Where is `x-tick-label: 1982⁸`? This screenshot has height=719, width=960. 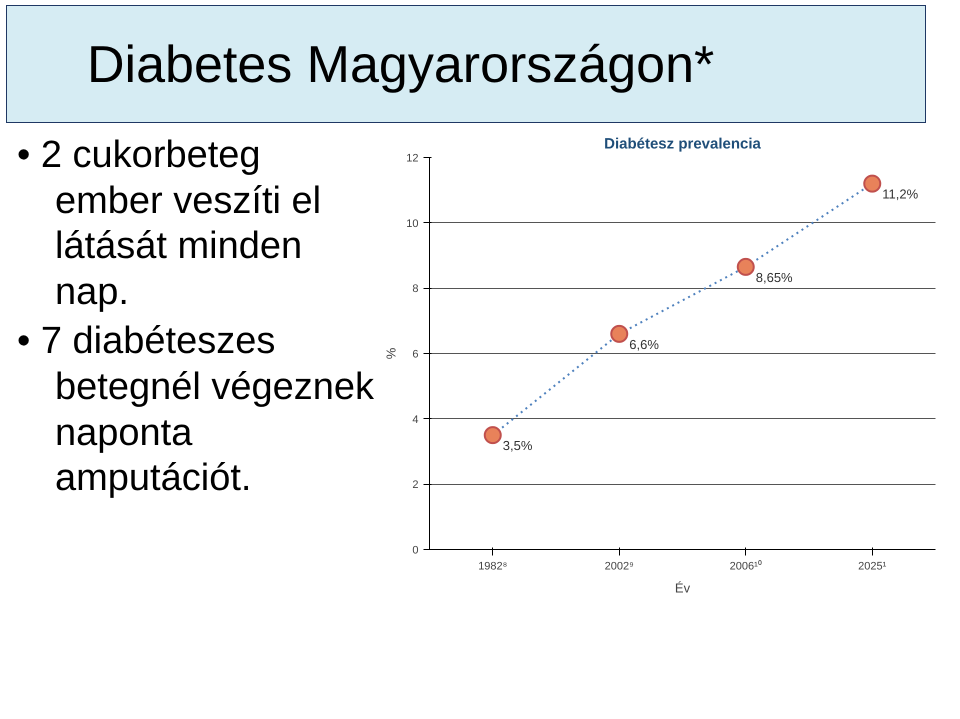 x-tick-label: 1982⁸ is located at coordinates (493, 566).